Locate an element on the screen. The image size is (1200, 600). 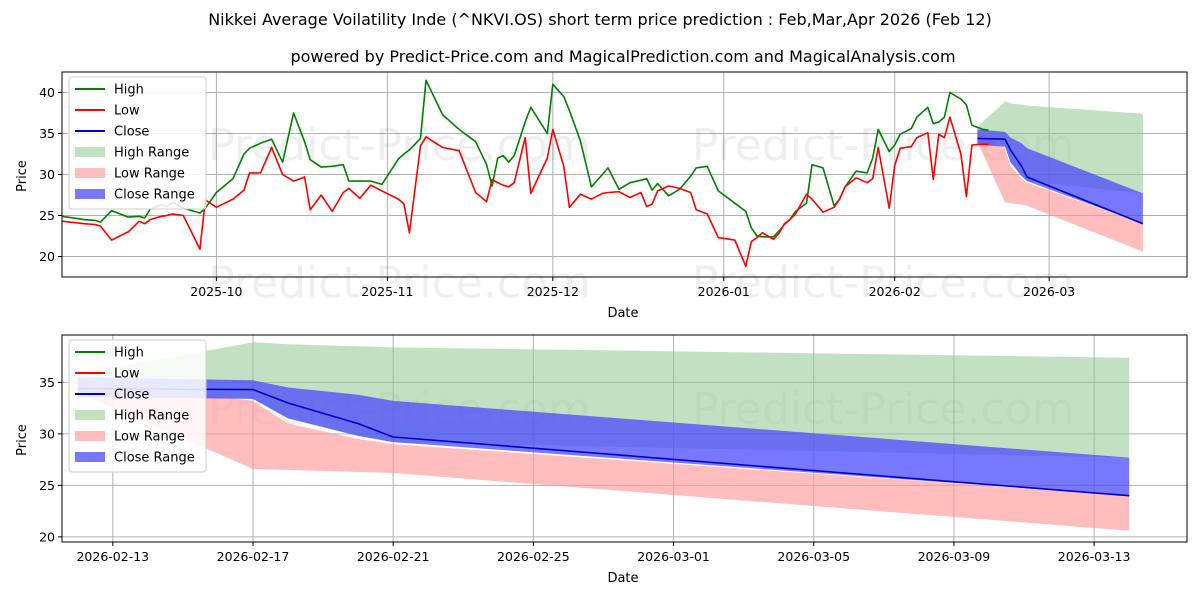
top-legend-label: Close is located at coordinates (131, 132).